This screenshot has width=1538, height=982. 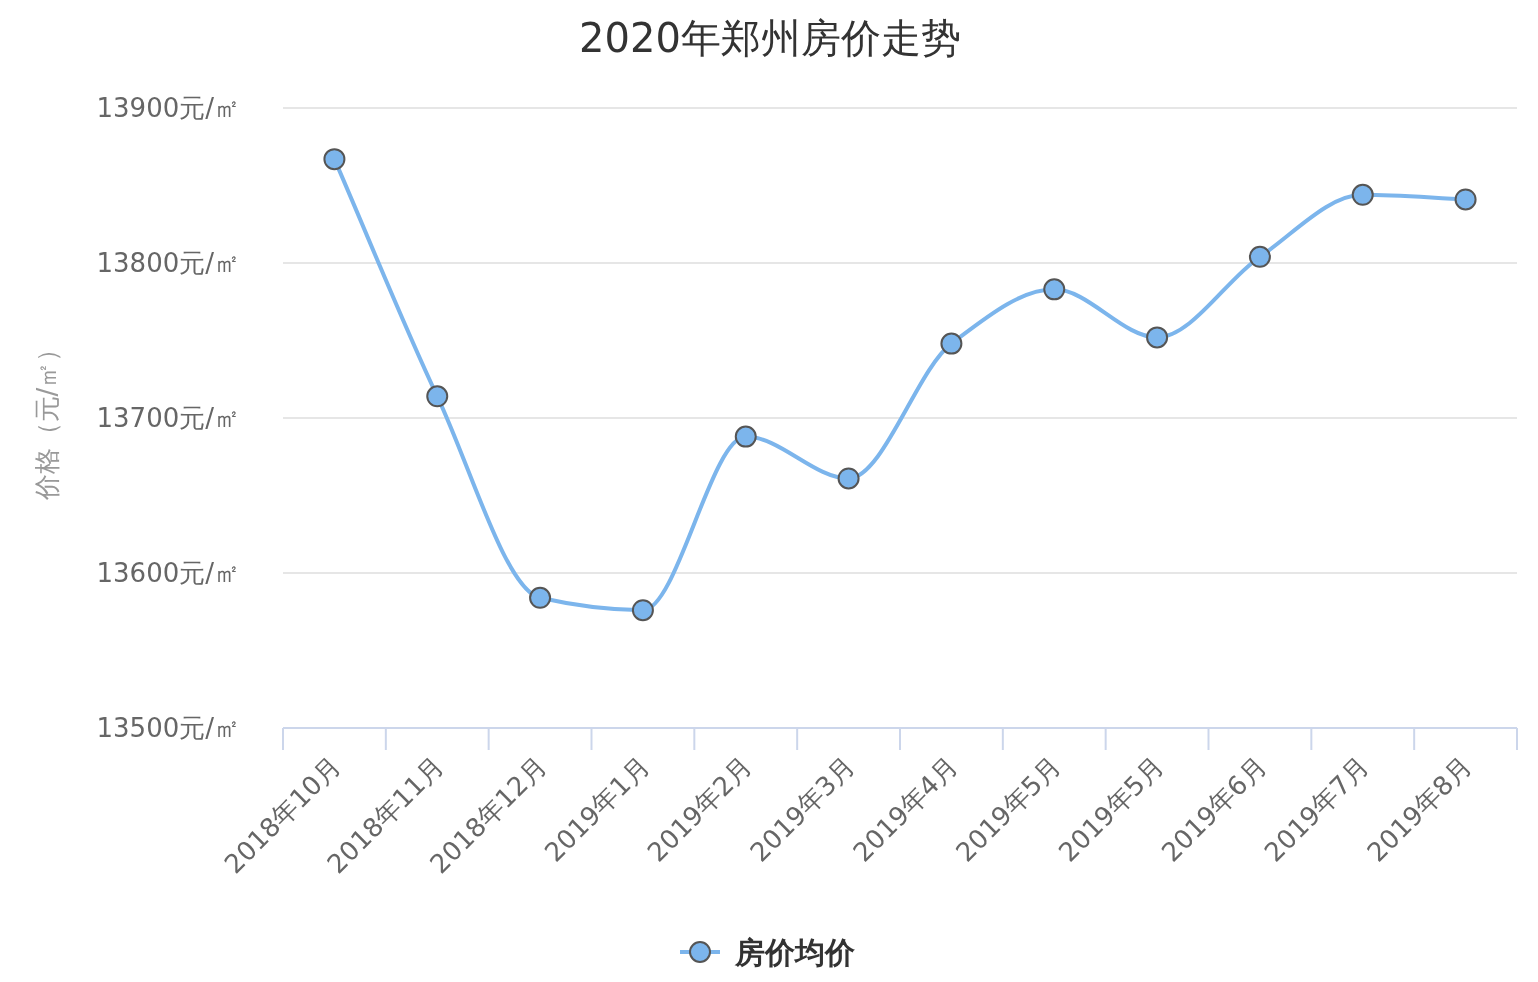 I want to click on y-tick-label: 13900元/㎡, so click(x=168, y=108).